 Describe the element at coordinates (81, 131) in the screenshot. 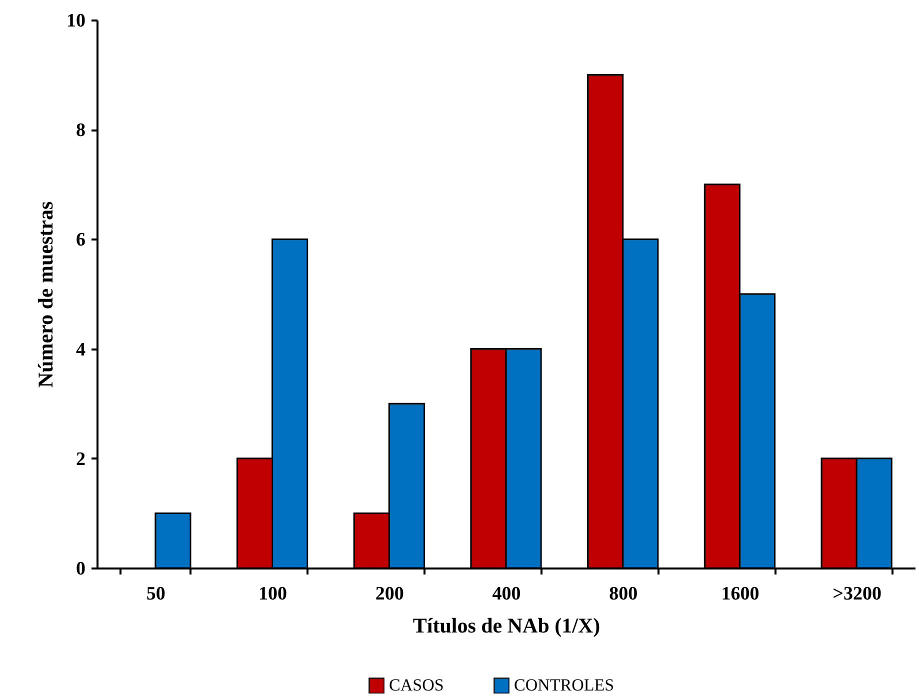

I see `y-tick-label: 8` at that location.